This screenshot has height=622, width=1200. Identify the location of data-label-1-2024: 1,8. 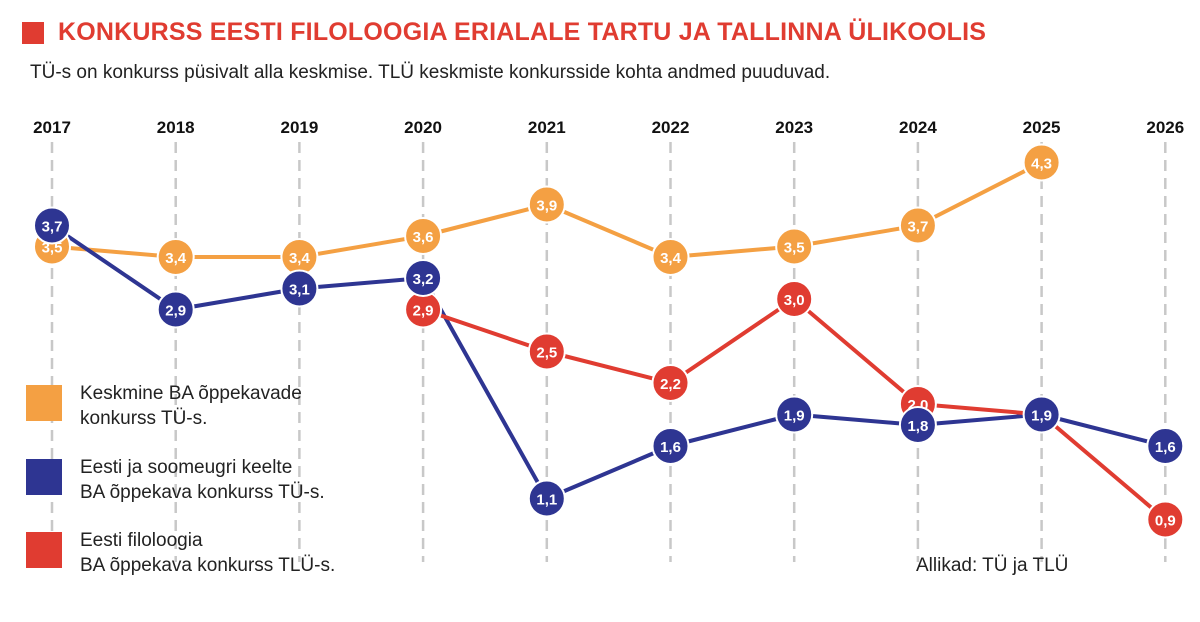
(917, 426).